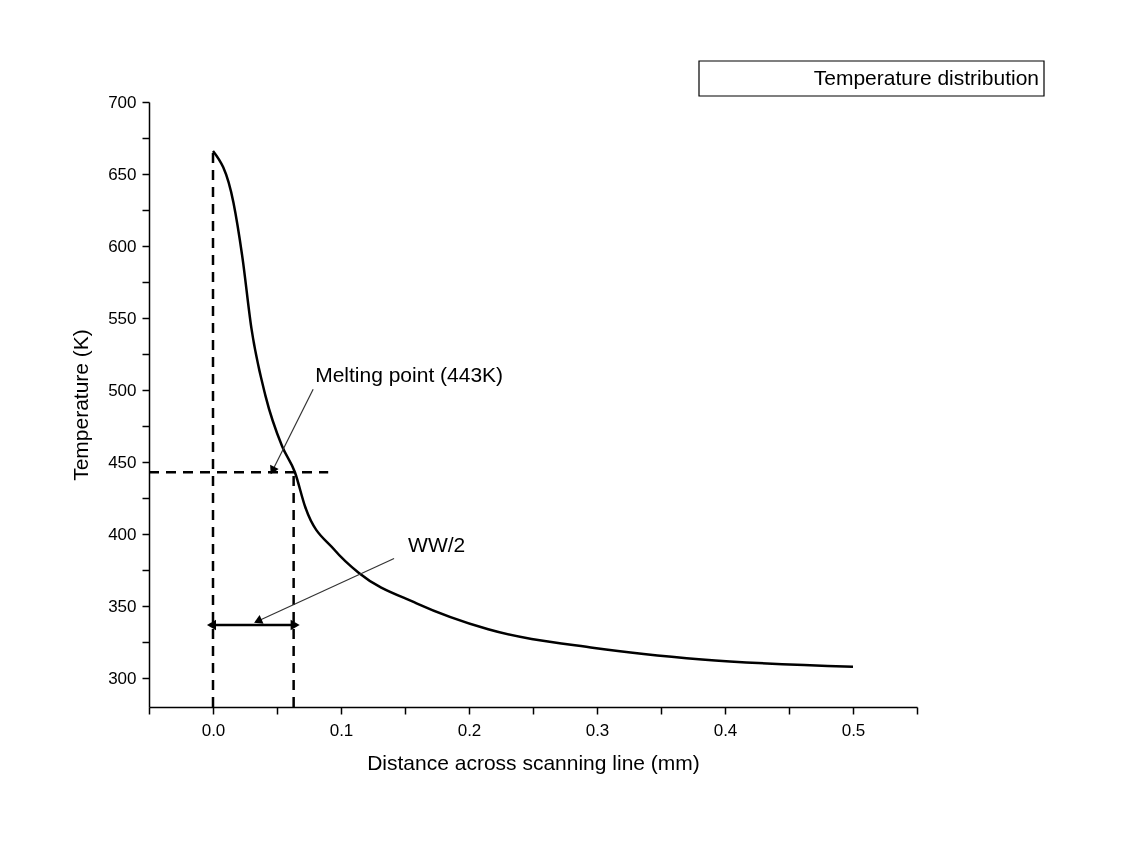 This screenshot has height=864, width=1124. Describe the element at coordinates (409, 375) in the screenshot. I see `annotation: Melting point (443K)` at that location.